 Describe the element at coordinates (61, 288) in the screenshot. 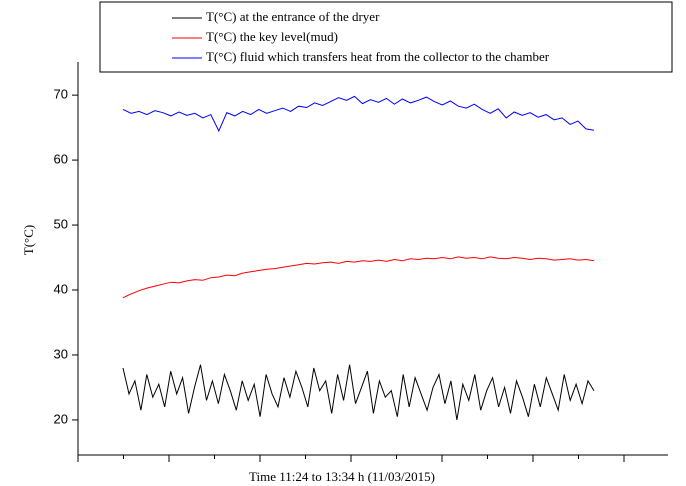

I see `y-tick-label: 40` at that location.